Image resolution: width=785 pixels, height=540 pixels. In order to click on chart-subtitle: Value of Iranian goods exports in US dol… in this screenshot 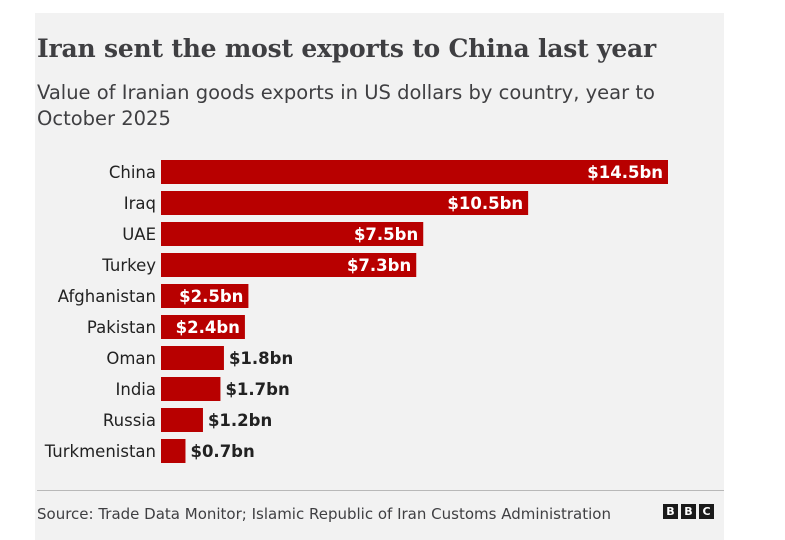, I will do `click(346, 105)`.